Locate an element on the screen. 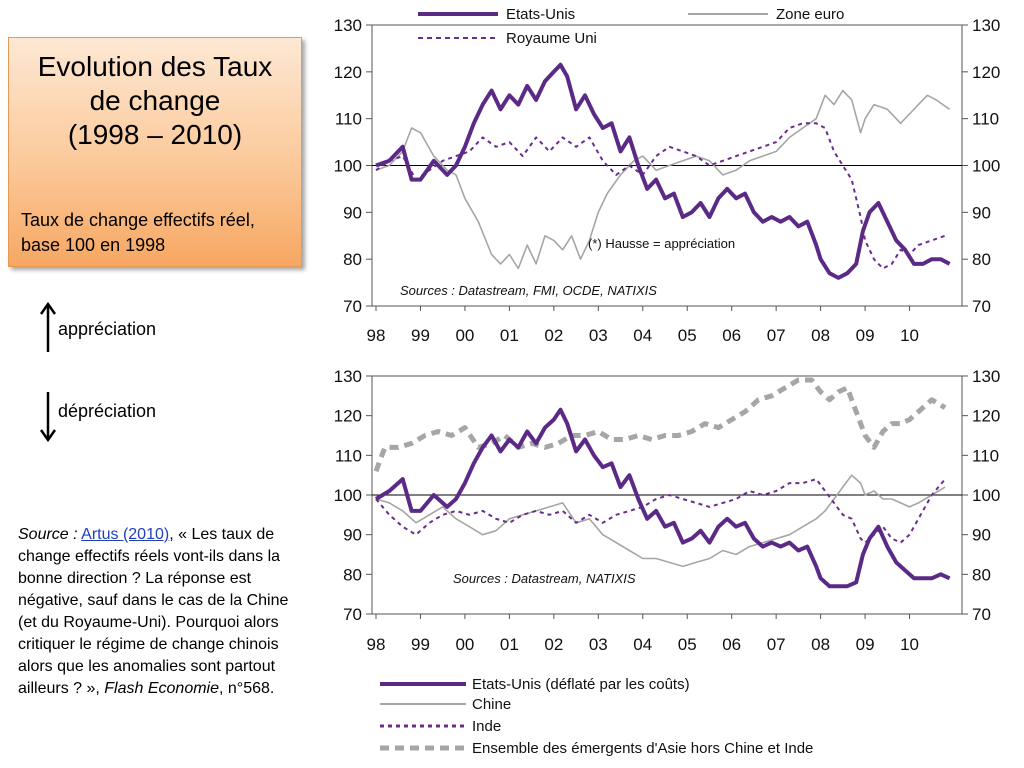 The height and width of the screenshot is (768, 1024). depreciation-label: dépréciation is located at coordinates (107, 411).